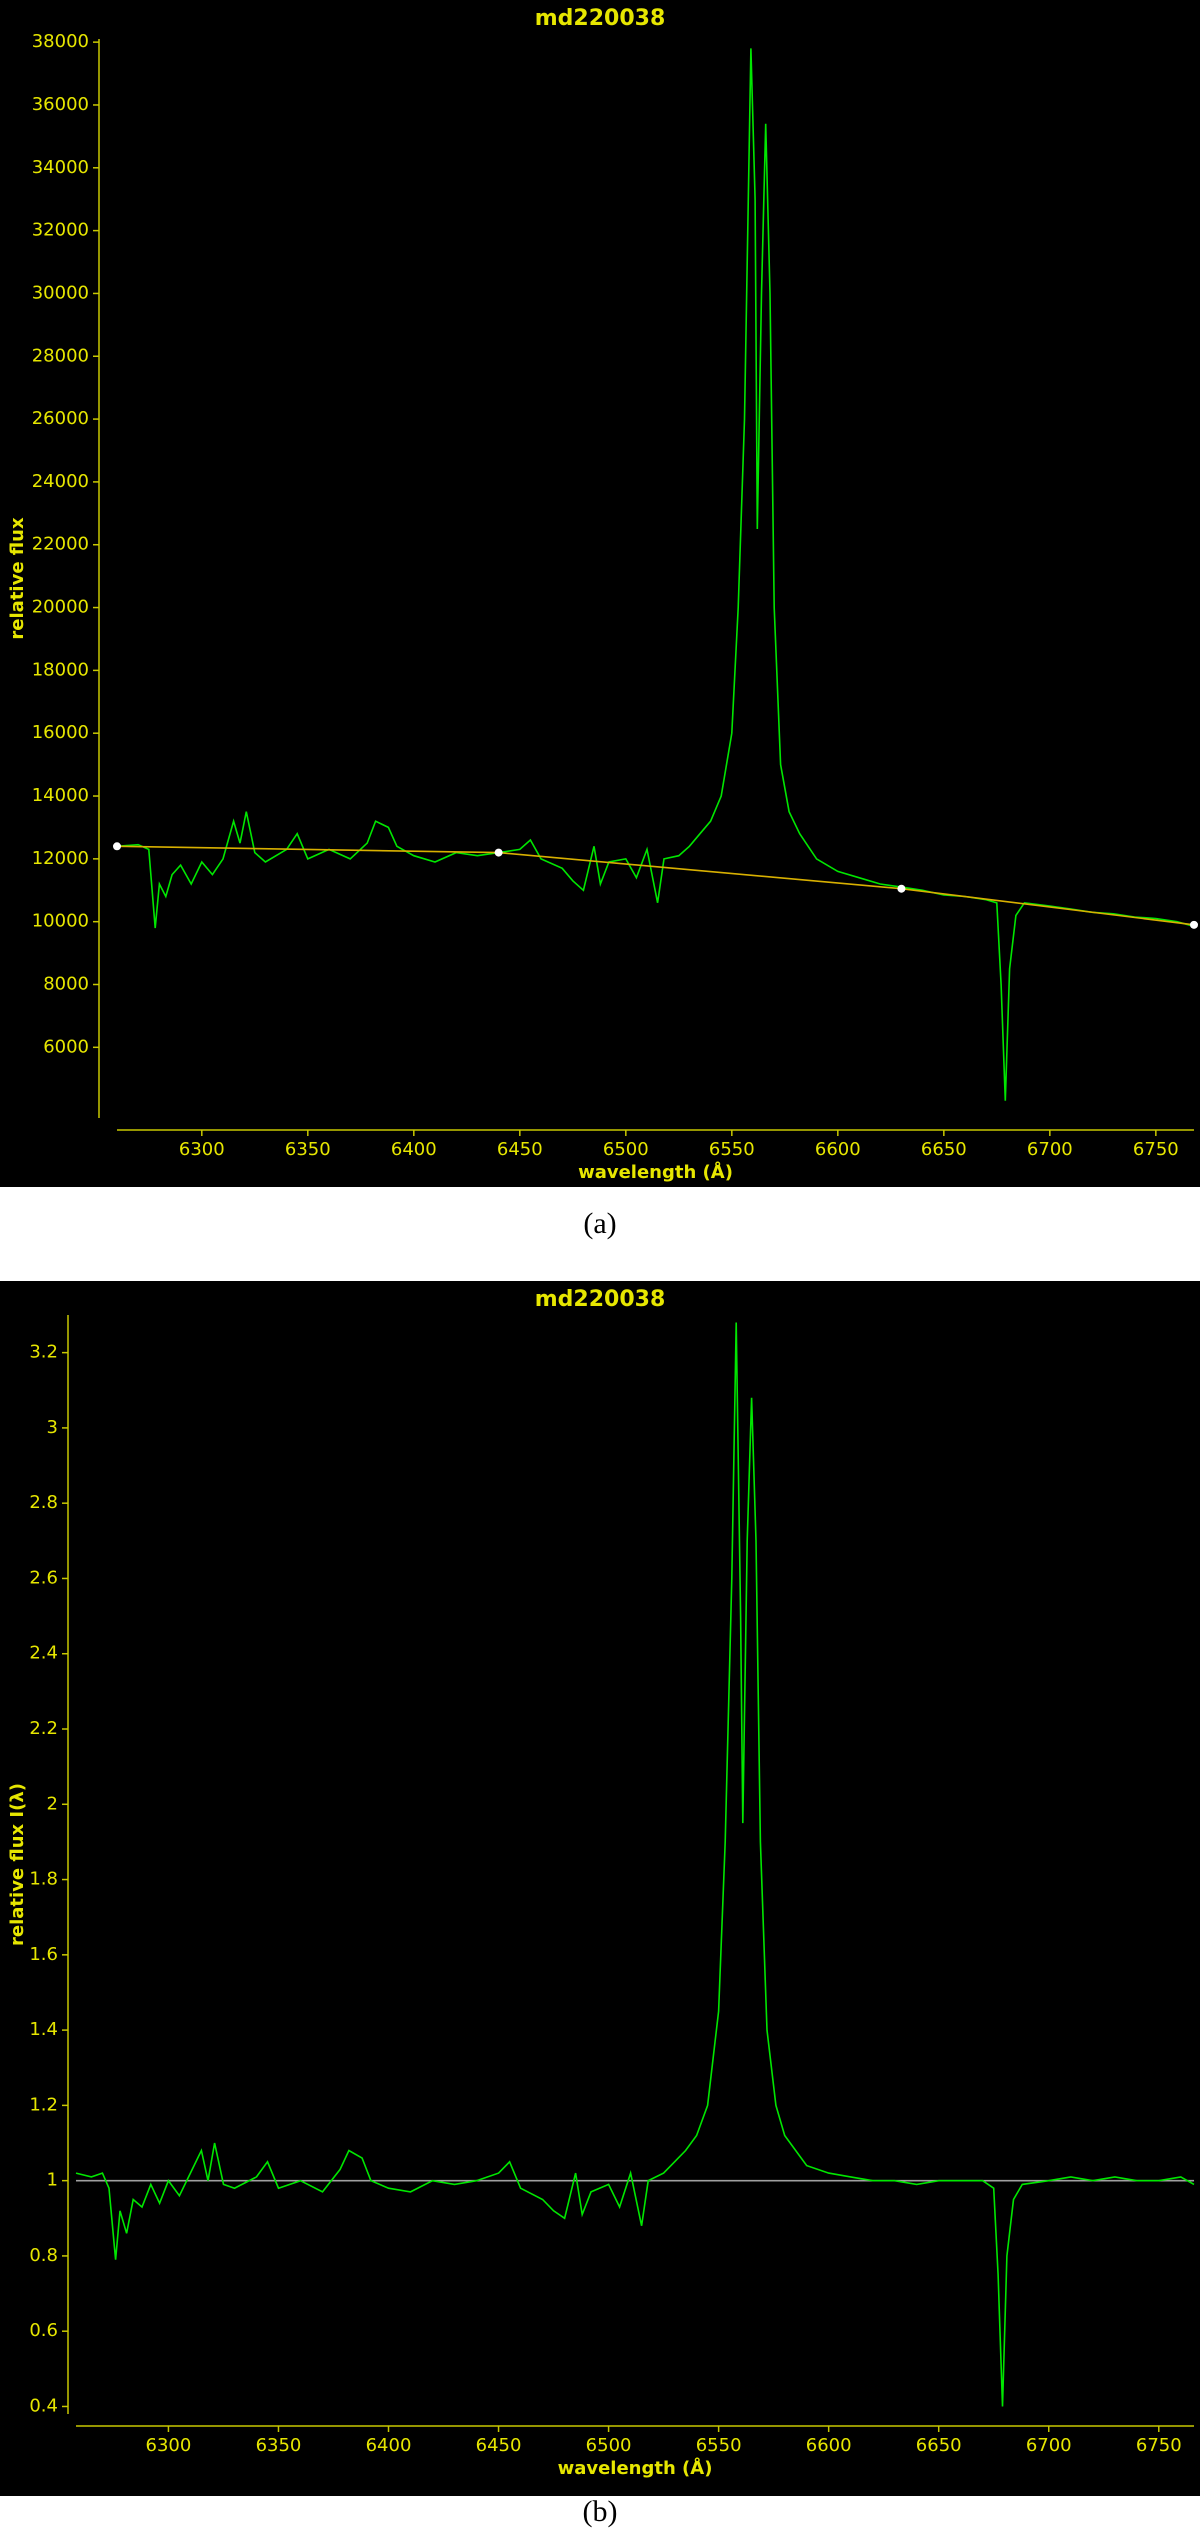 The height and width of the screenshot is (2540, 1200). Describe the element at coordinates (60, 104) in the screenshot. I see `y-tick-label: 36000` at that location.